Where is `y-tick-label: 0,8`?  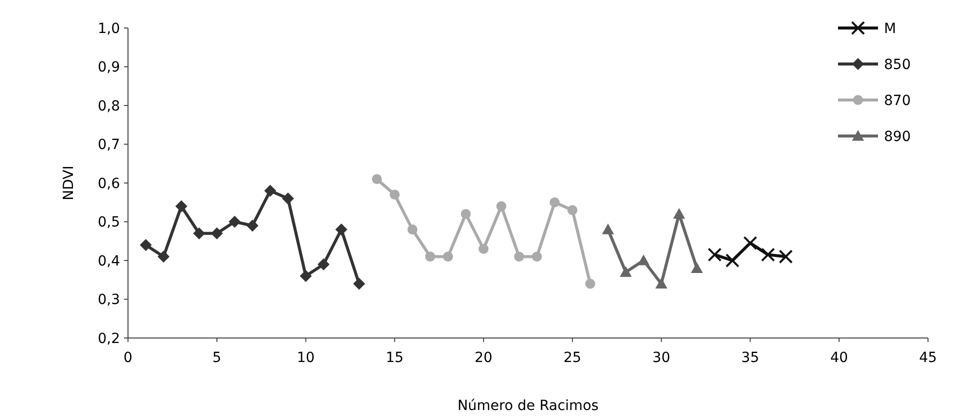 y-tick-label: 0,8 is located at coordinates (109, 106).